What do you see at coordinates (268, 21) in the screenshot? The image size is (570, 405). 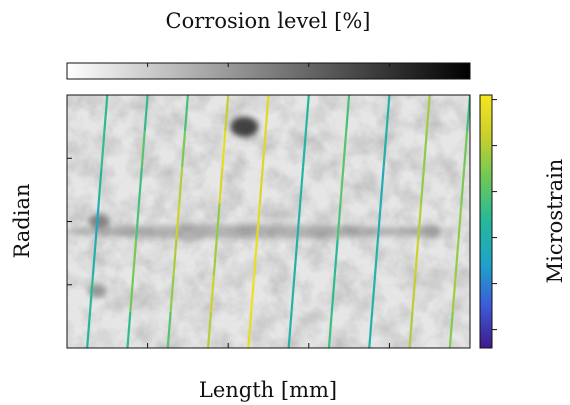 I see `corrosion-colorbar-title: Corrosion level [%]` at bounding box center [268, 21].